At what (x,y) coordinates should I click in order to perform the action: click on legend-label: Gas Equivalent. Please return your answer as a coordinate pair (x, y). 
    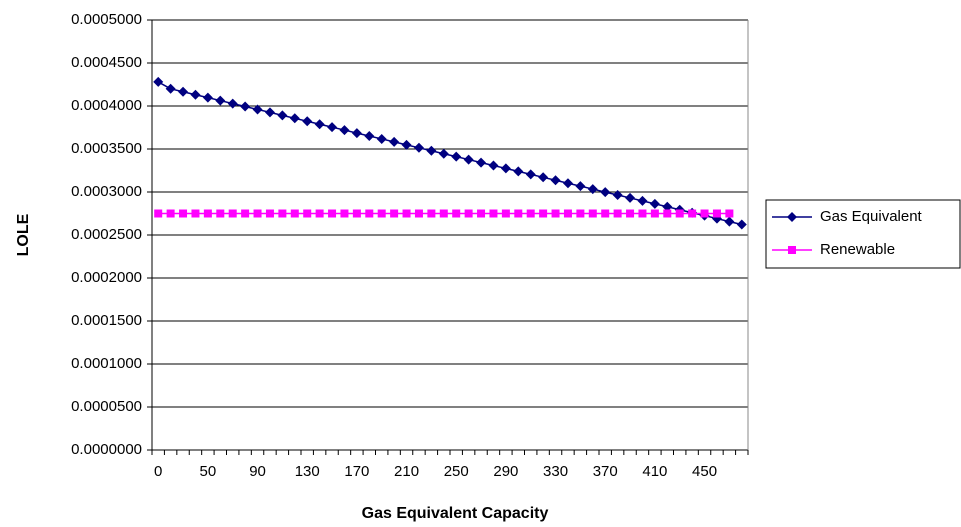
    Looking at the image, I should click on (871, 216).